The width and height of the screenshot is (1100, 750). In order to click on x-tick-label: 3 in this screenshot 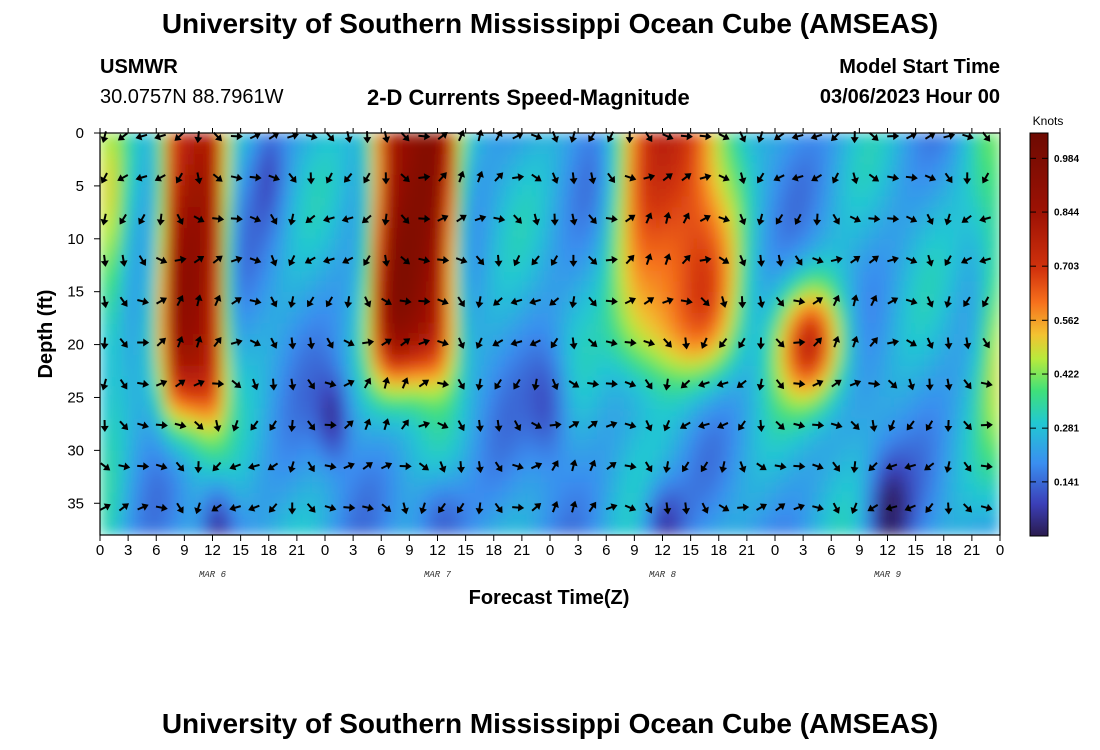, I will do `click(803, 550)`.